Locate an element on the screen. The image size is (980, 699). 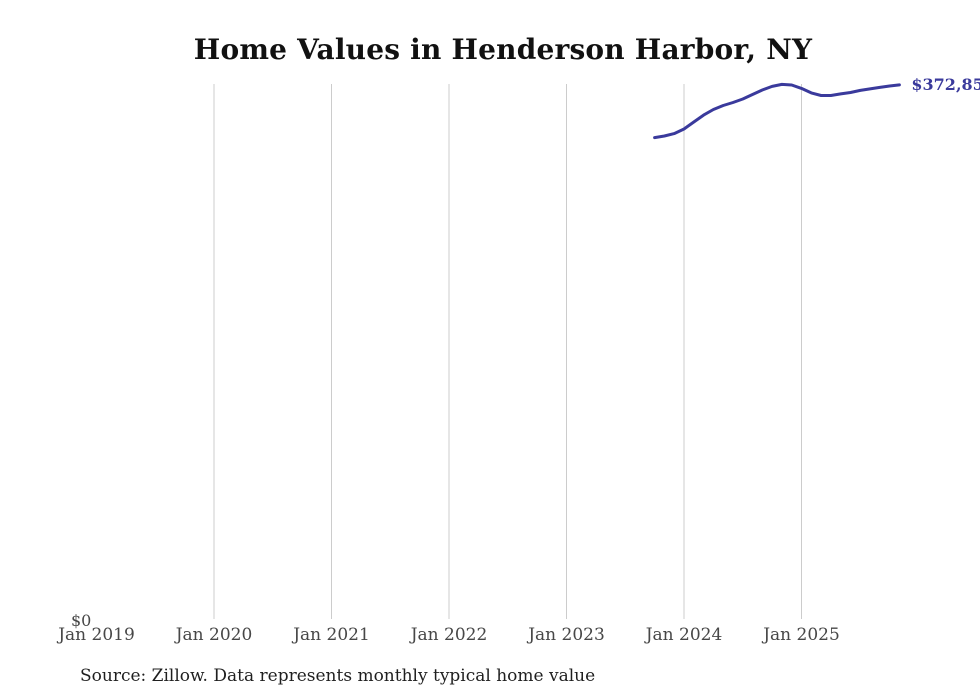
value-end-label: $372,853 is located at coordinates (945, 85).